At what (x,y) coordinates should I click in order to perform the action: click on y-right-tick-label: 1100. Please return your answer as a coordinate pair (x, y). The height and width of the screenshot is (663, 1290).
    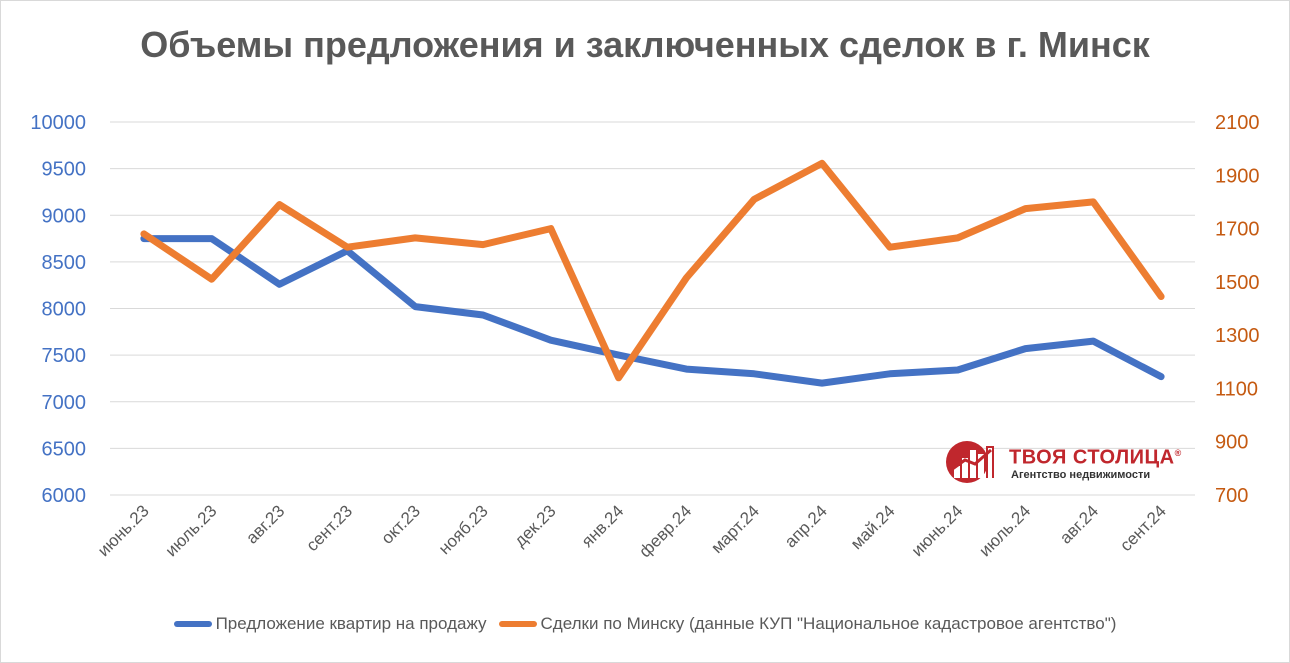
    Looking at the image, I should click on (1236, 389).